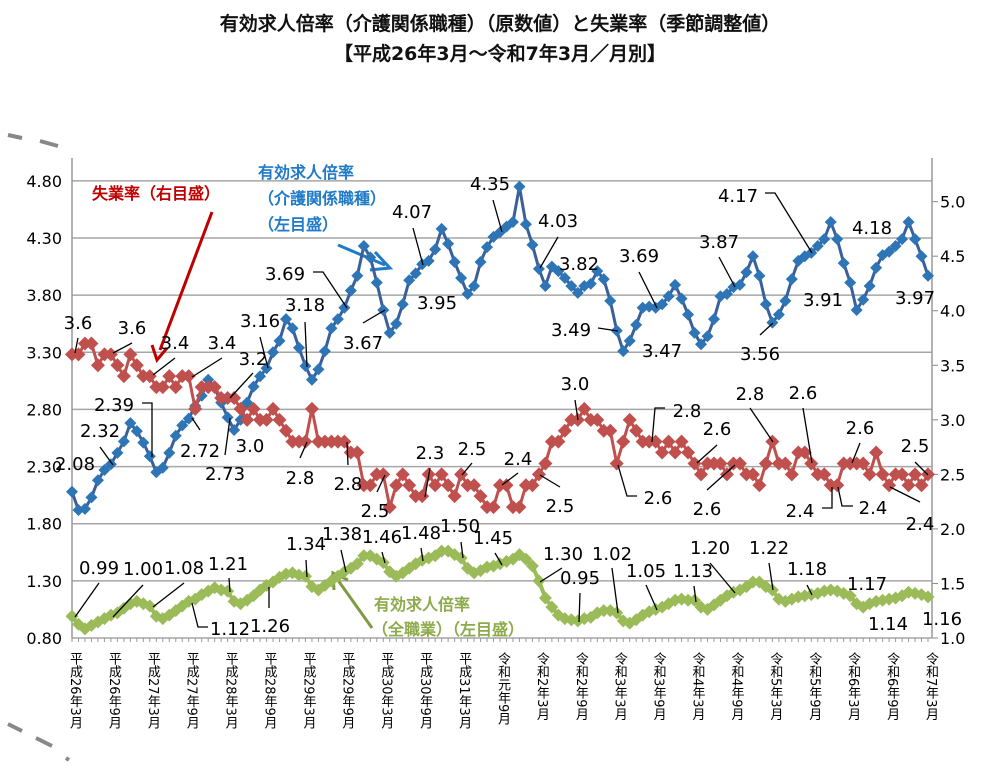  I want to click on data-label-care: 3.91, so click(823, 300).